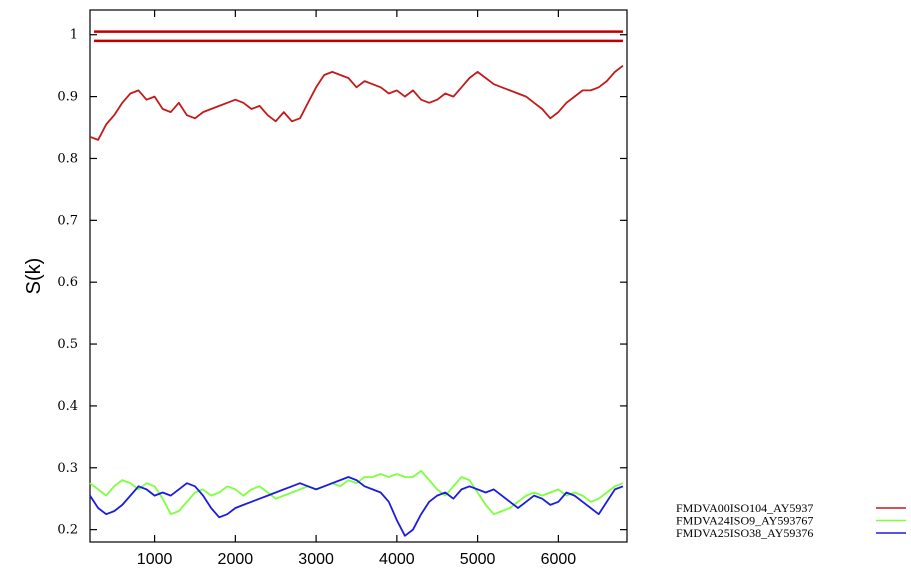 The width and height of the screenshot is (911, 574). What do you see at coordinates (155, 559) in the screenshot?
I see `x-tick-label: 1000` at bounding box center [155, 559].